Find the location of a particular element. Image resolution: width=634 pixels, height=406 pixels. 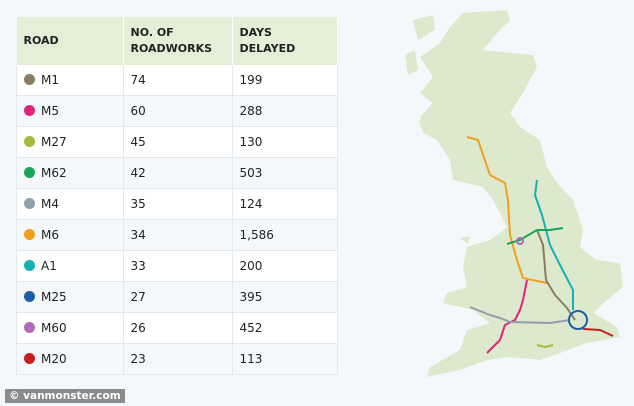

days-cell: 199 is located at coordinates (285, 80).